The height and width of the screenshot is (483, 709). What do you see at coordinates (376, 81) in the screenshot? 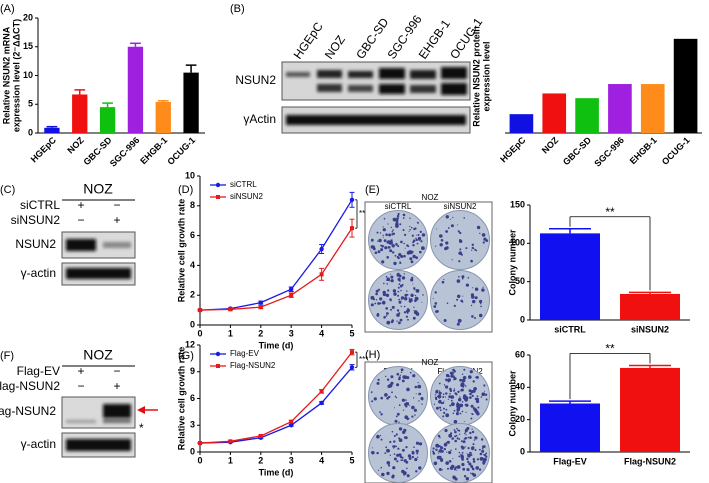
I see `blot-strip` at bounding box center [376, 81].